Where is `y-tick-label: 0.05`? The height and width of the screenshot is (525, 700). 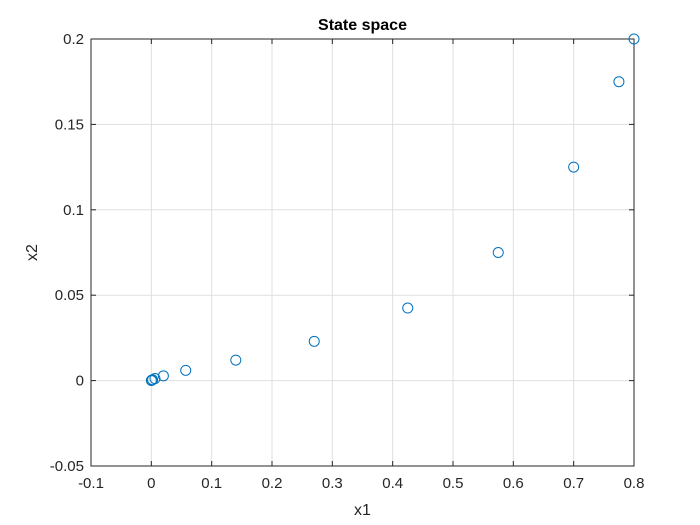 y-tick-label: 0.05 is located at coordinates (69, 295).